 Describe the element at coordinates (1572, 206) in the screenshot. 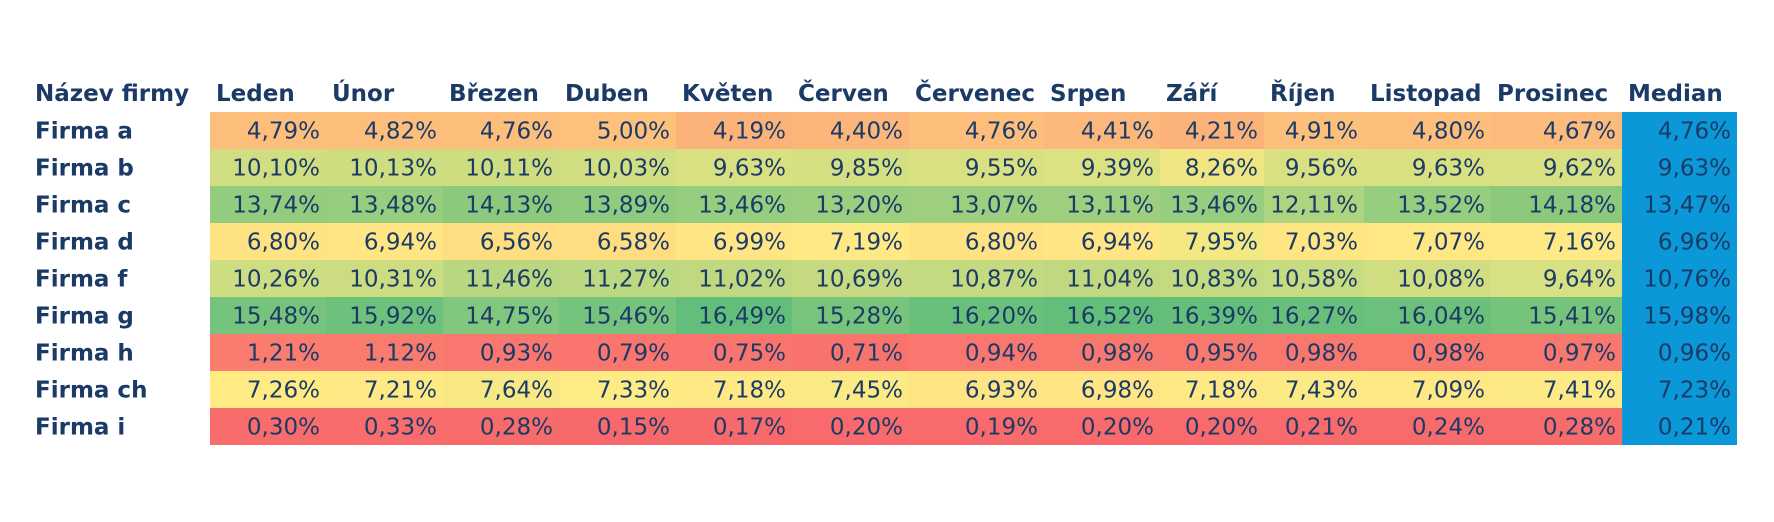

I see `cell-value-label: 14,18%` at that location.